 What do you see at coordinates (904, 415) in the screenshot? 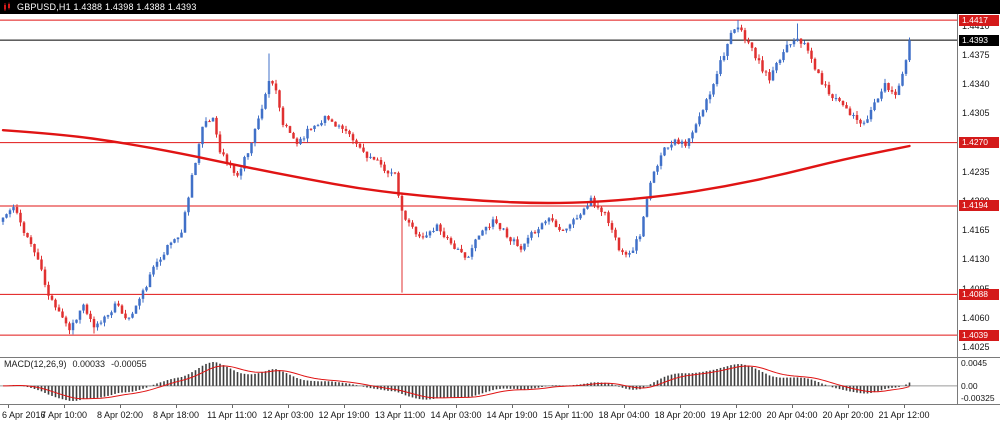
I see `time-label: 21 Apr 12:00` at bounding box center [904, 415].